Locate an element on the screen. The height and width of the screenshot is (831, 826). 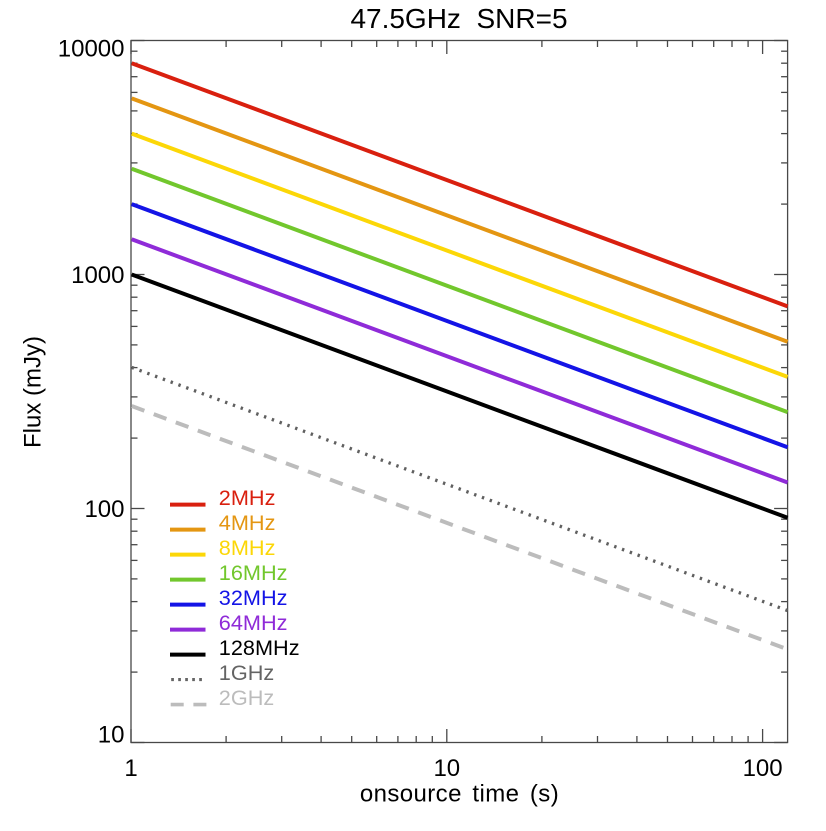
svg-text: 64MHz is located at coordinates (253, 622).